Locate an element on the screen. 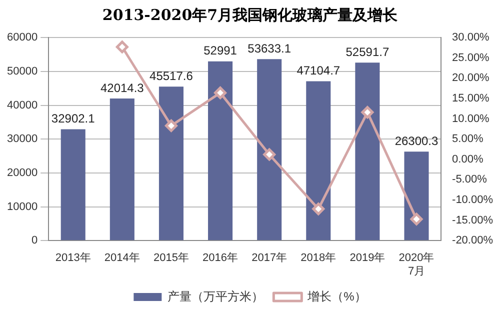  data-label: 32902.1 is located at coordinates (73, 119).